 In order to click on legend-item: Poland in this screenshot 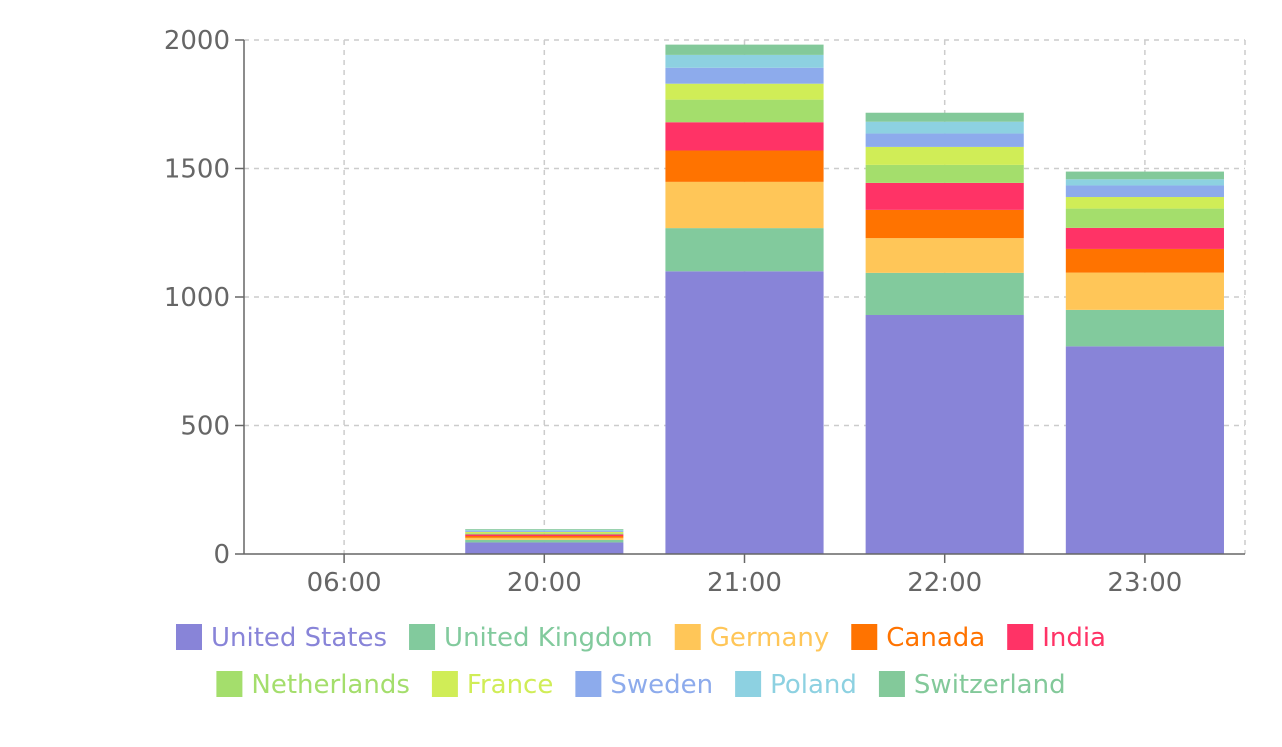, I will do `click(796, 685)`.